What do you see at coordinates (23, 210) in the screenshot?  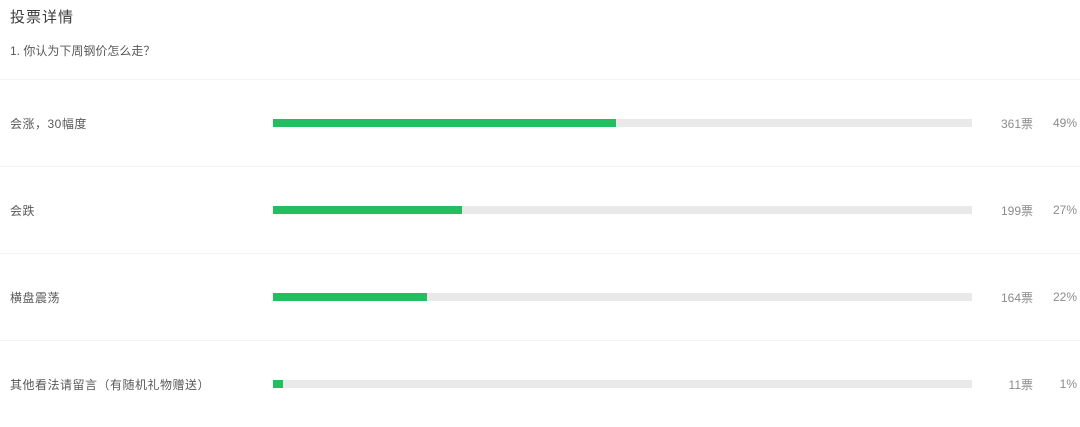 I see `option-label: 会跌` at bounding box center [23, 210].